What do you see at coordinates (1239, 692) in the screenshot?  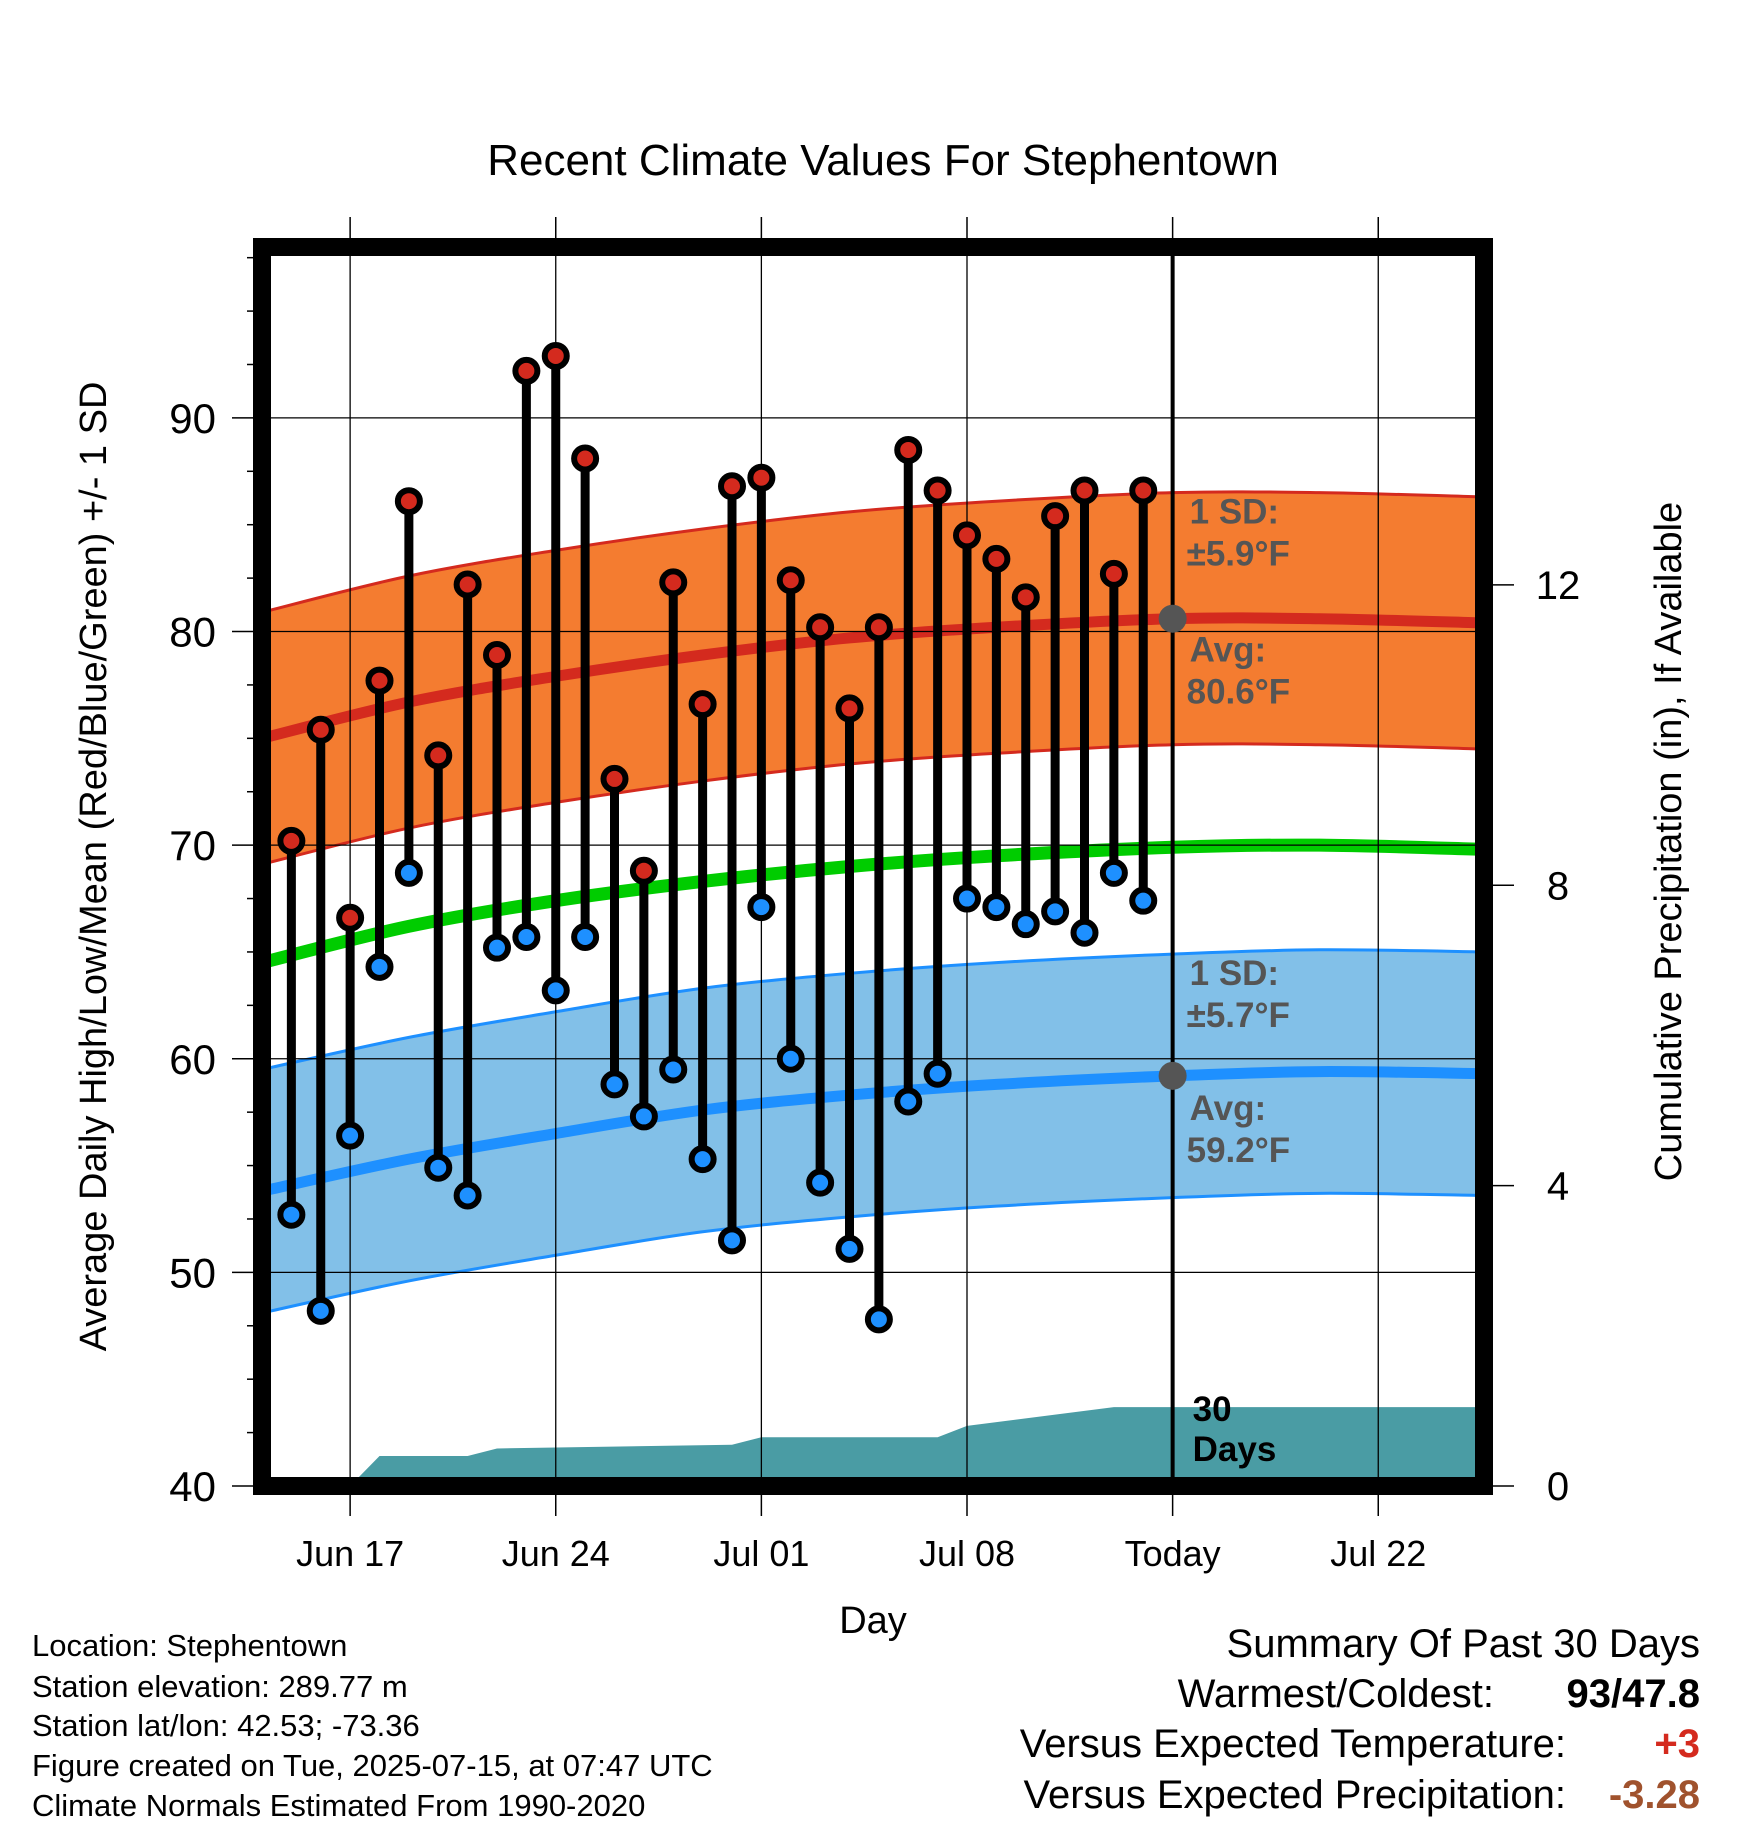 I see `high-avg-annotation-line2: 80.6°F` at bounding box center [1239, 692].